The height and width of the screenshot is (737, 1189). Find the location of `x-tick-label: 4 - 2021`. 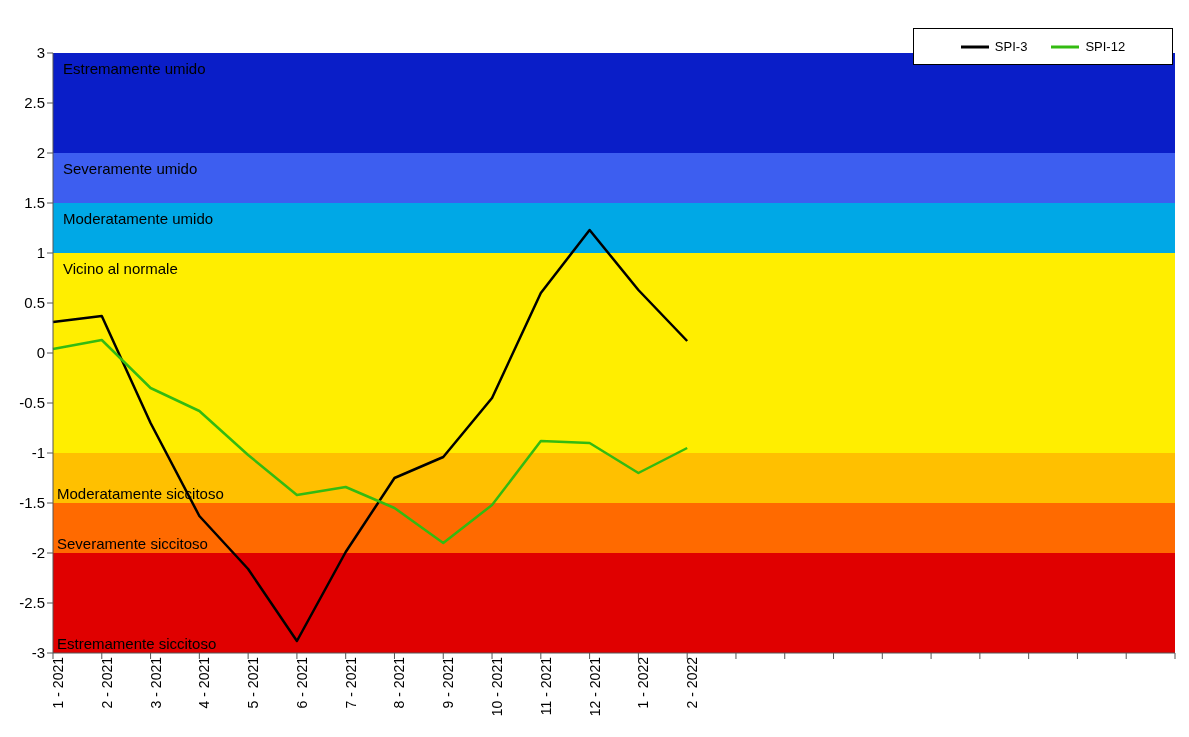

x-tick-label: 4 - 2021 is located at coordinates (204, 682).